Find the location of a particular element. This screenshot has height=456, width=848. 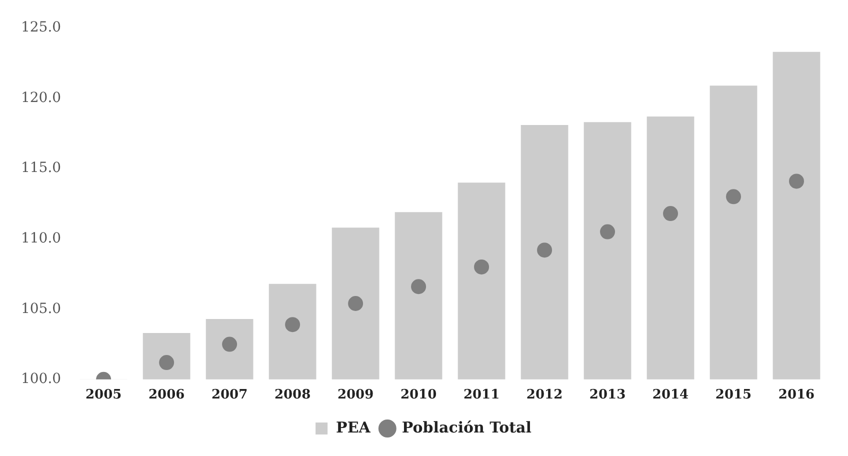

y-tick-label: 105.0 is located at coordinates (41, 308).